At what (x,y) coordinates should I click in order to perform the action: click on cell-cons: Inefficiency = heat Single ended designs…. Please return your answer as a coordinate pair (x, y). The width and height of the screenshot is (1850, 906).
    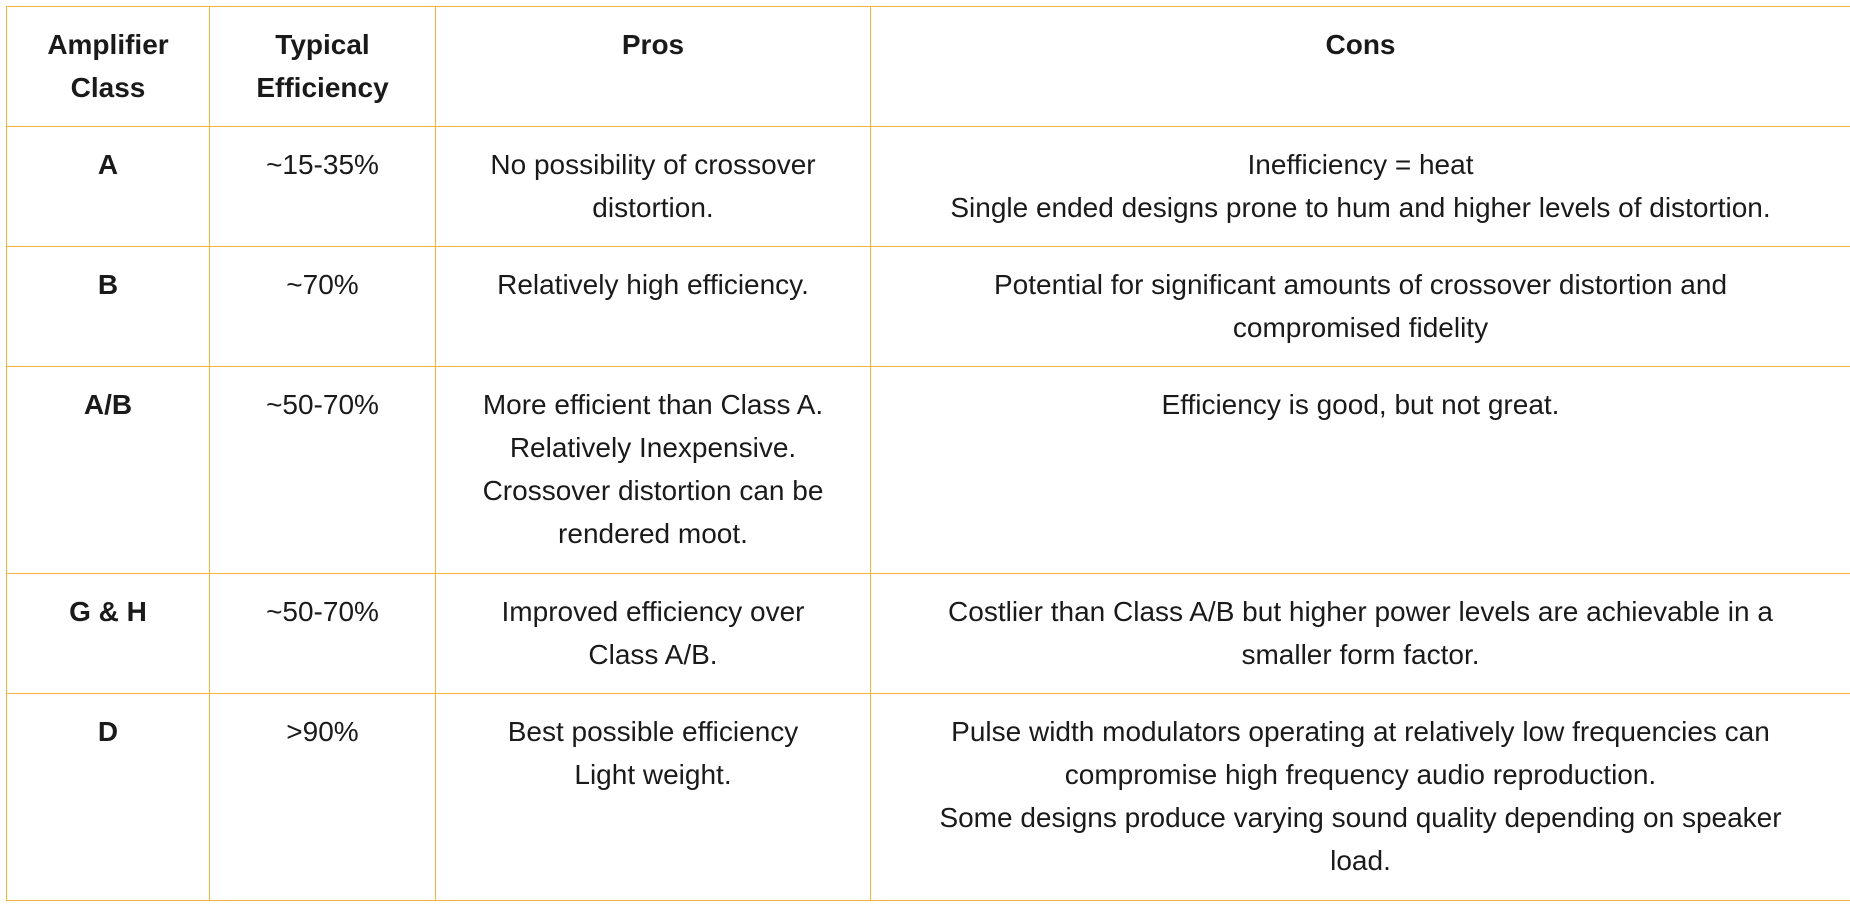
    Looking at the image, I should click on (1360, 186).